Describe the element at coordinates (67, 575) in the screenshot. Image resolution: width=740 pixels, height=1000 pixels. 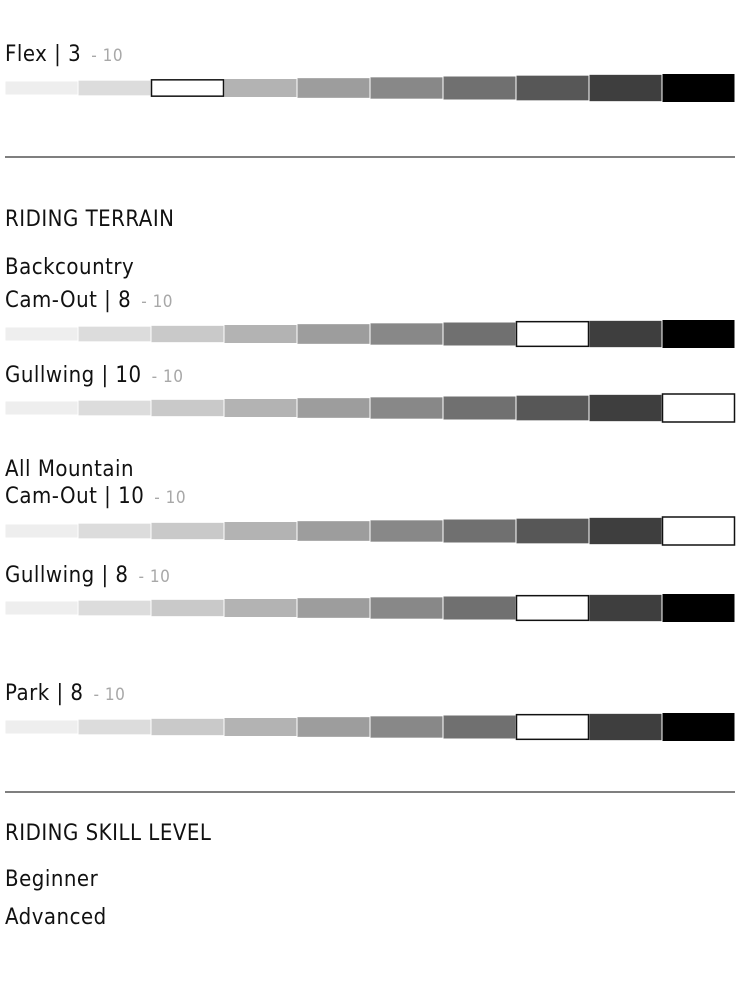
I see `rating-name: Gullwing | 8` at that location.